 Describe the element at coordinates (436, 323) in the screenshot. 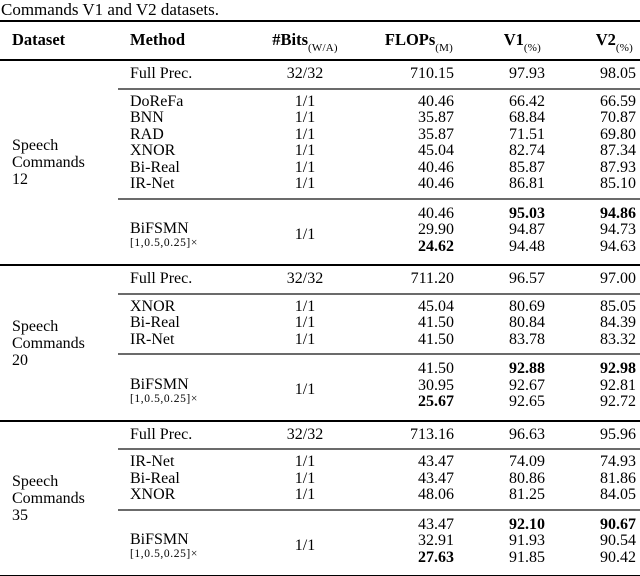

I see `flops-cell: 41.50` at that location.